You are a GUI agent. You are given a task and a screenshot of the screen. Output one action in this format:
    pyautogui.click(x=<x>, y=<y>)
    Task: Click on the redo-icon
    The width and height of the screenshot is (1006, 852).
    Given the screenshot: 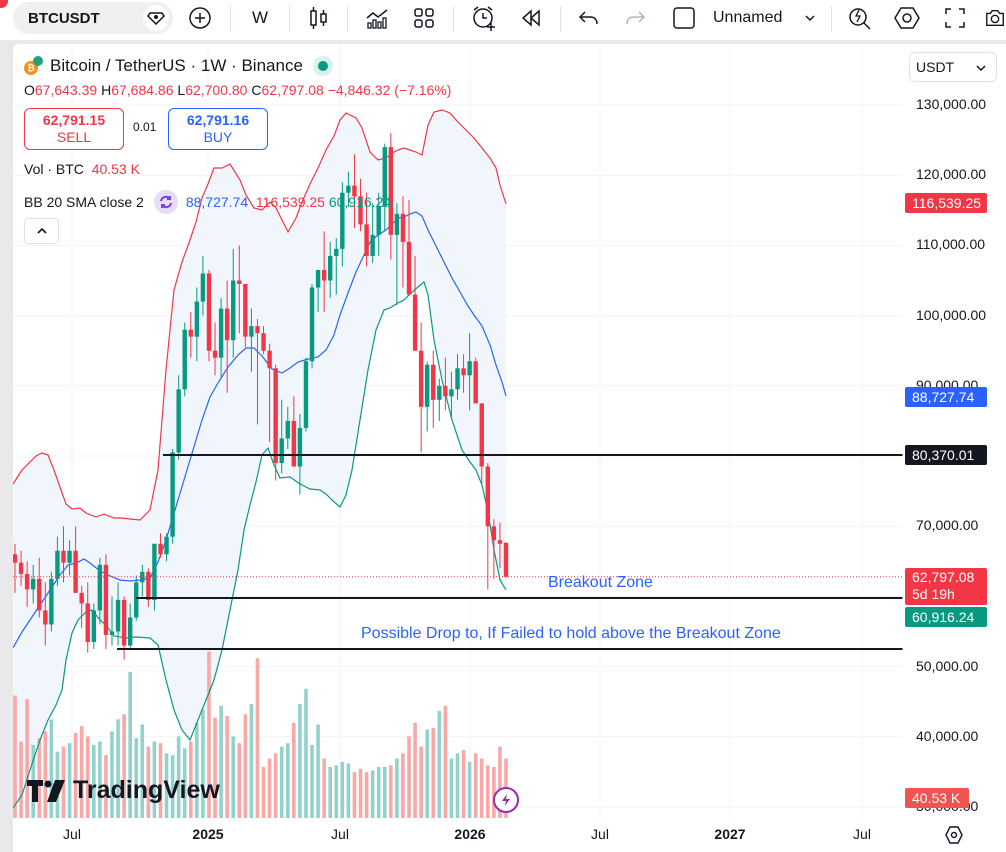 What is the action you would take?
    pyautogui.click(x=635, y=18)
    